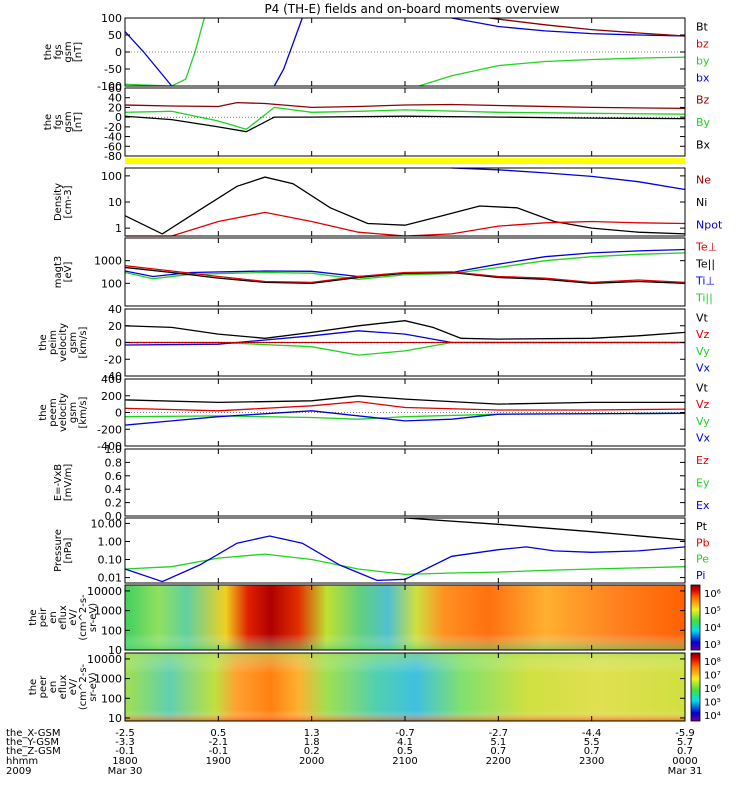 The width and height of the screenshot is (750, 800). What do you see at coordinates (124, 761) in the screenshot?
I see `bottom-cell: 1800` at bounding box center [124, 761].